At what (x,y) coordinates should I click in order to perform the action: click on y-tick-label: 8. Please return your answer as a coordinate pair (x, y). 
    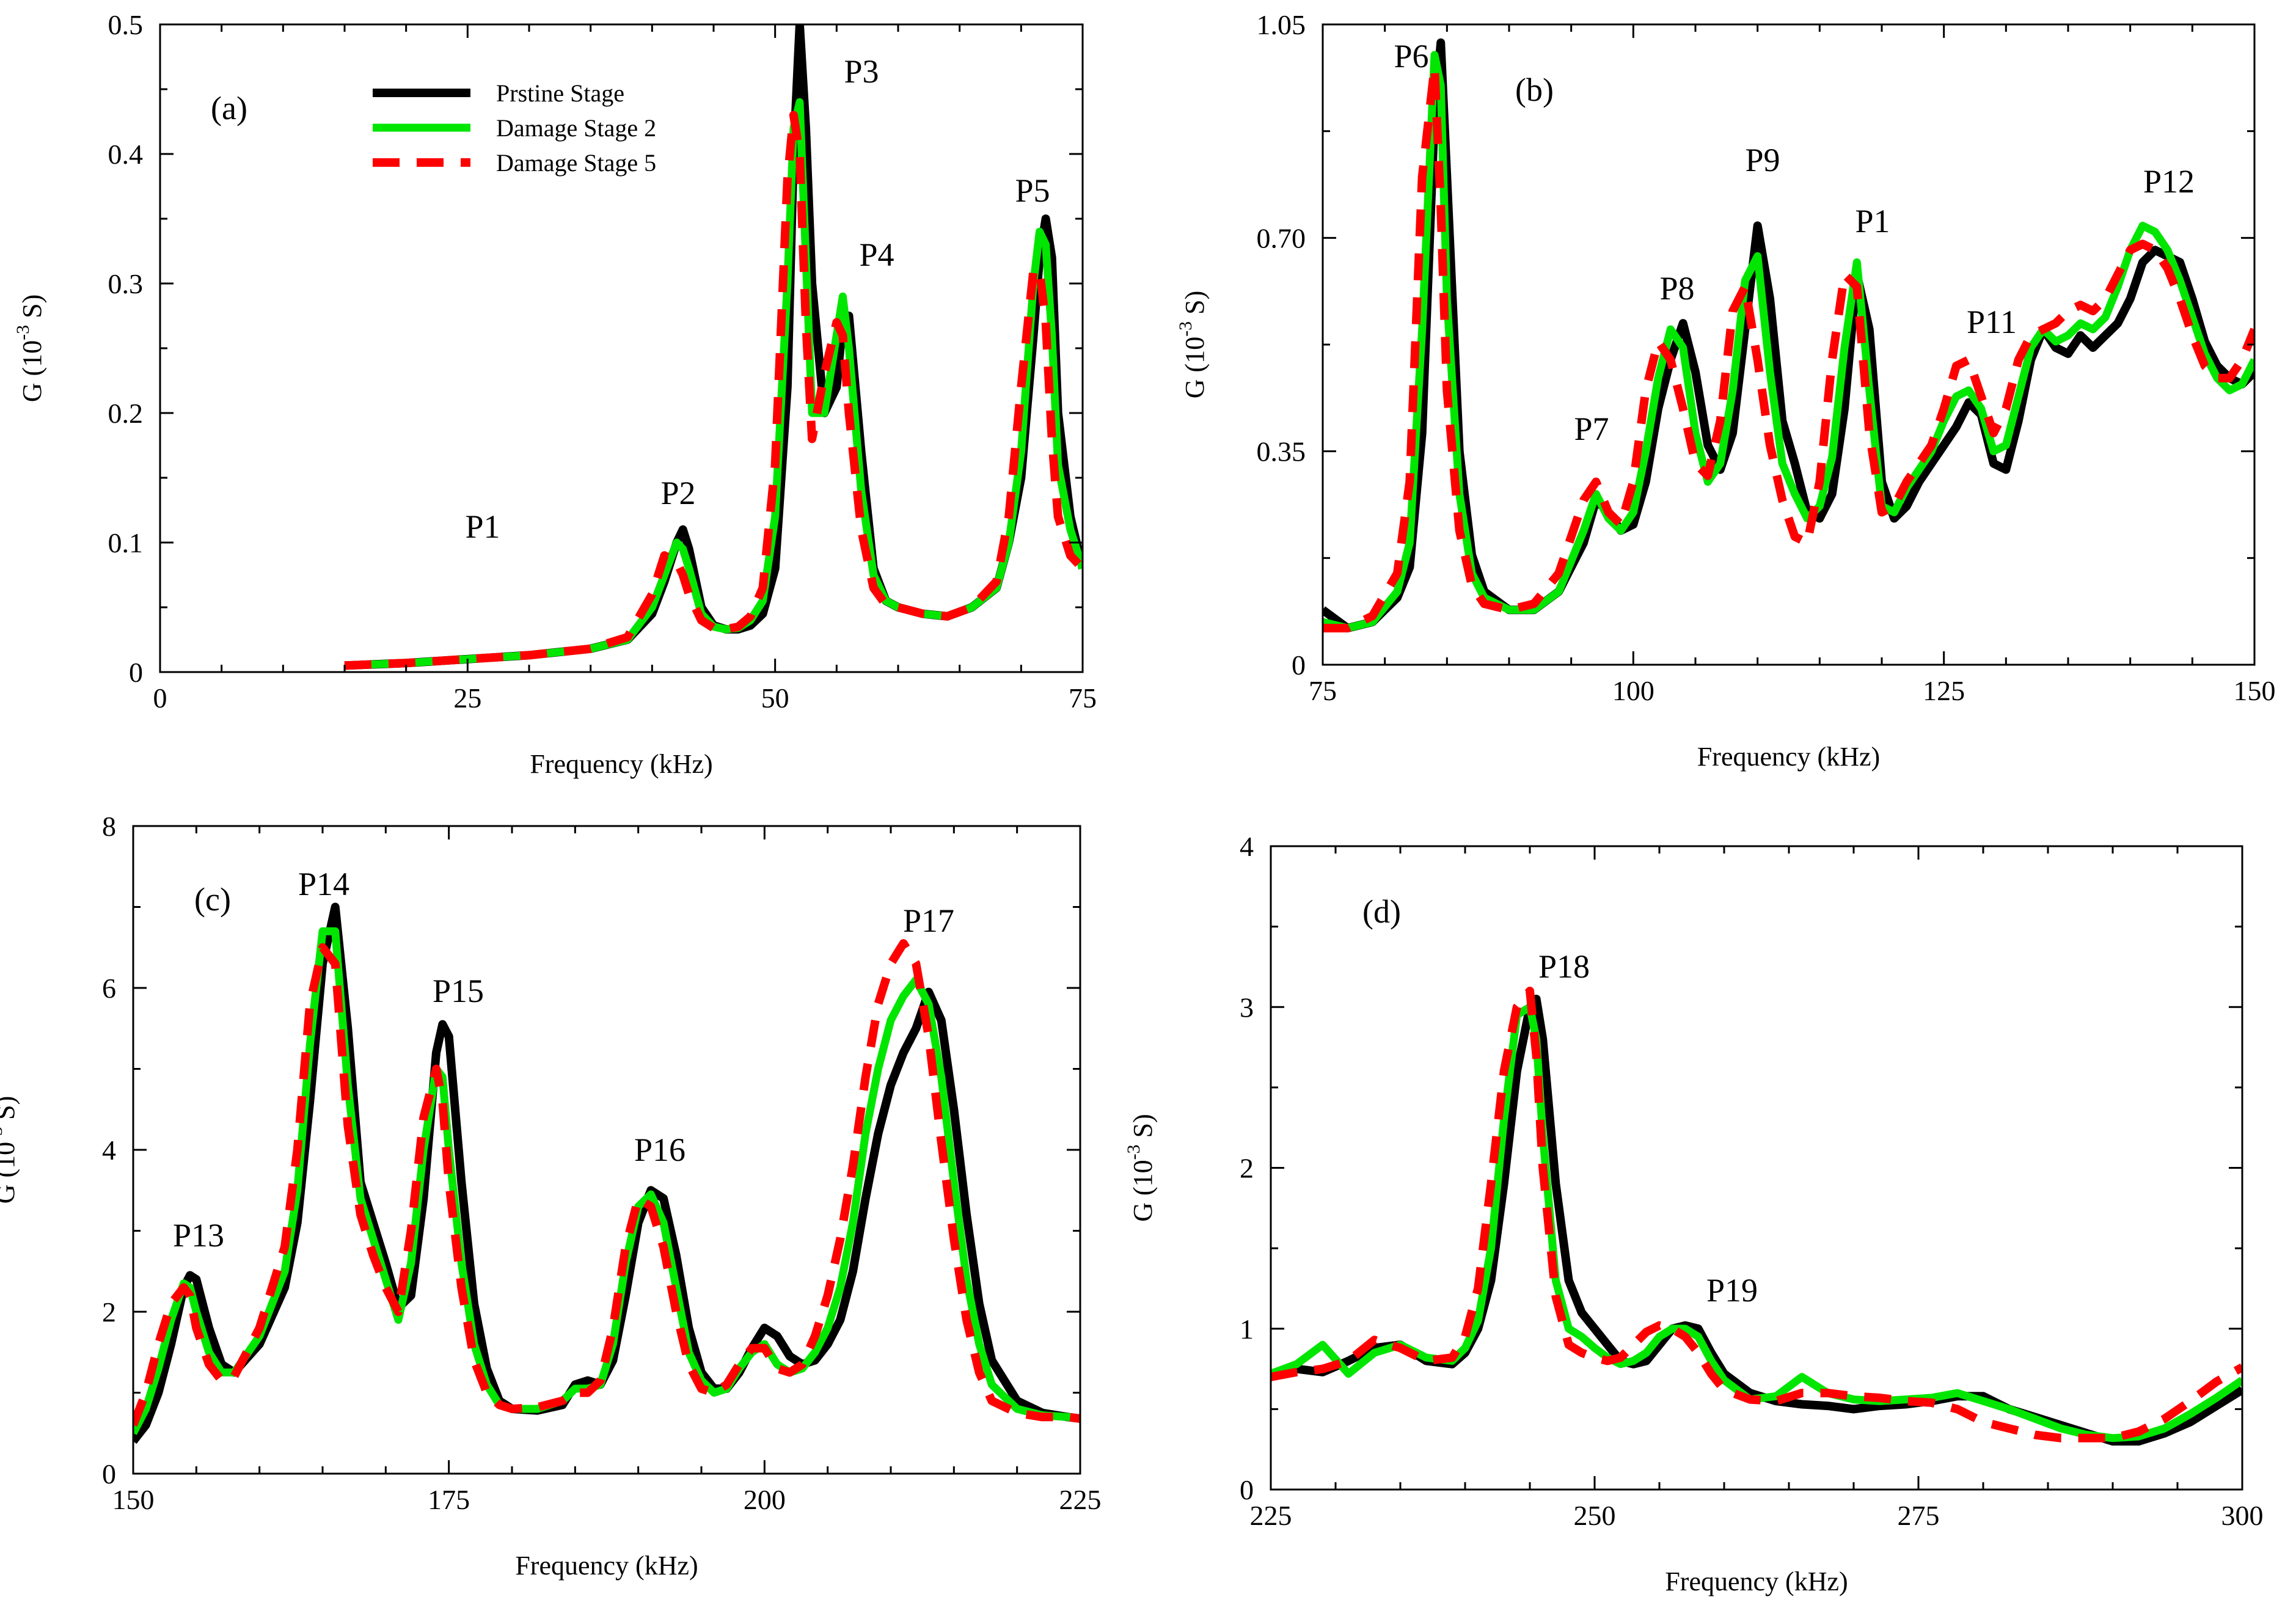
    Looking at the image, I should click on (109, 826).